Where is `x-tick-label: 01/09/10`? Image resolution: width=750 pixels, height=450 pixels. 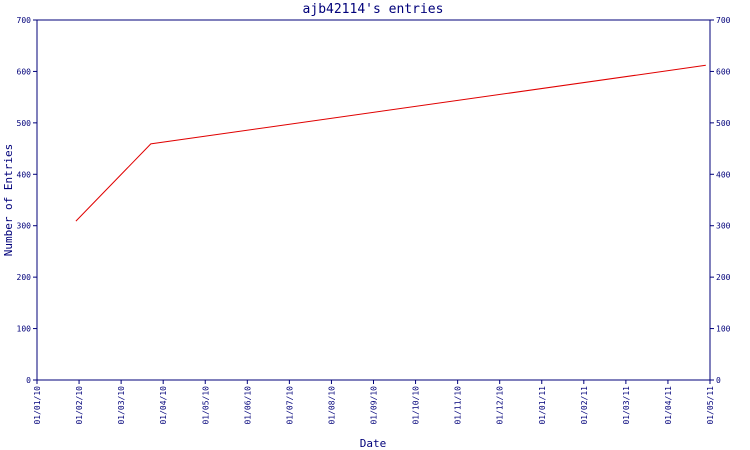
x-tick-label: 01/09/10 is located at coordinates (374, 405).